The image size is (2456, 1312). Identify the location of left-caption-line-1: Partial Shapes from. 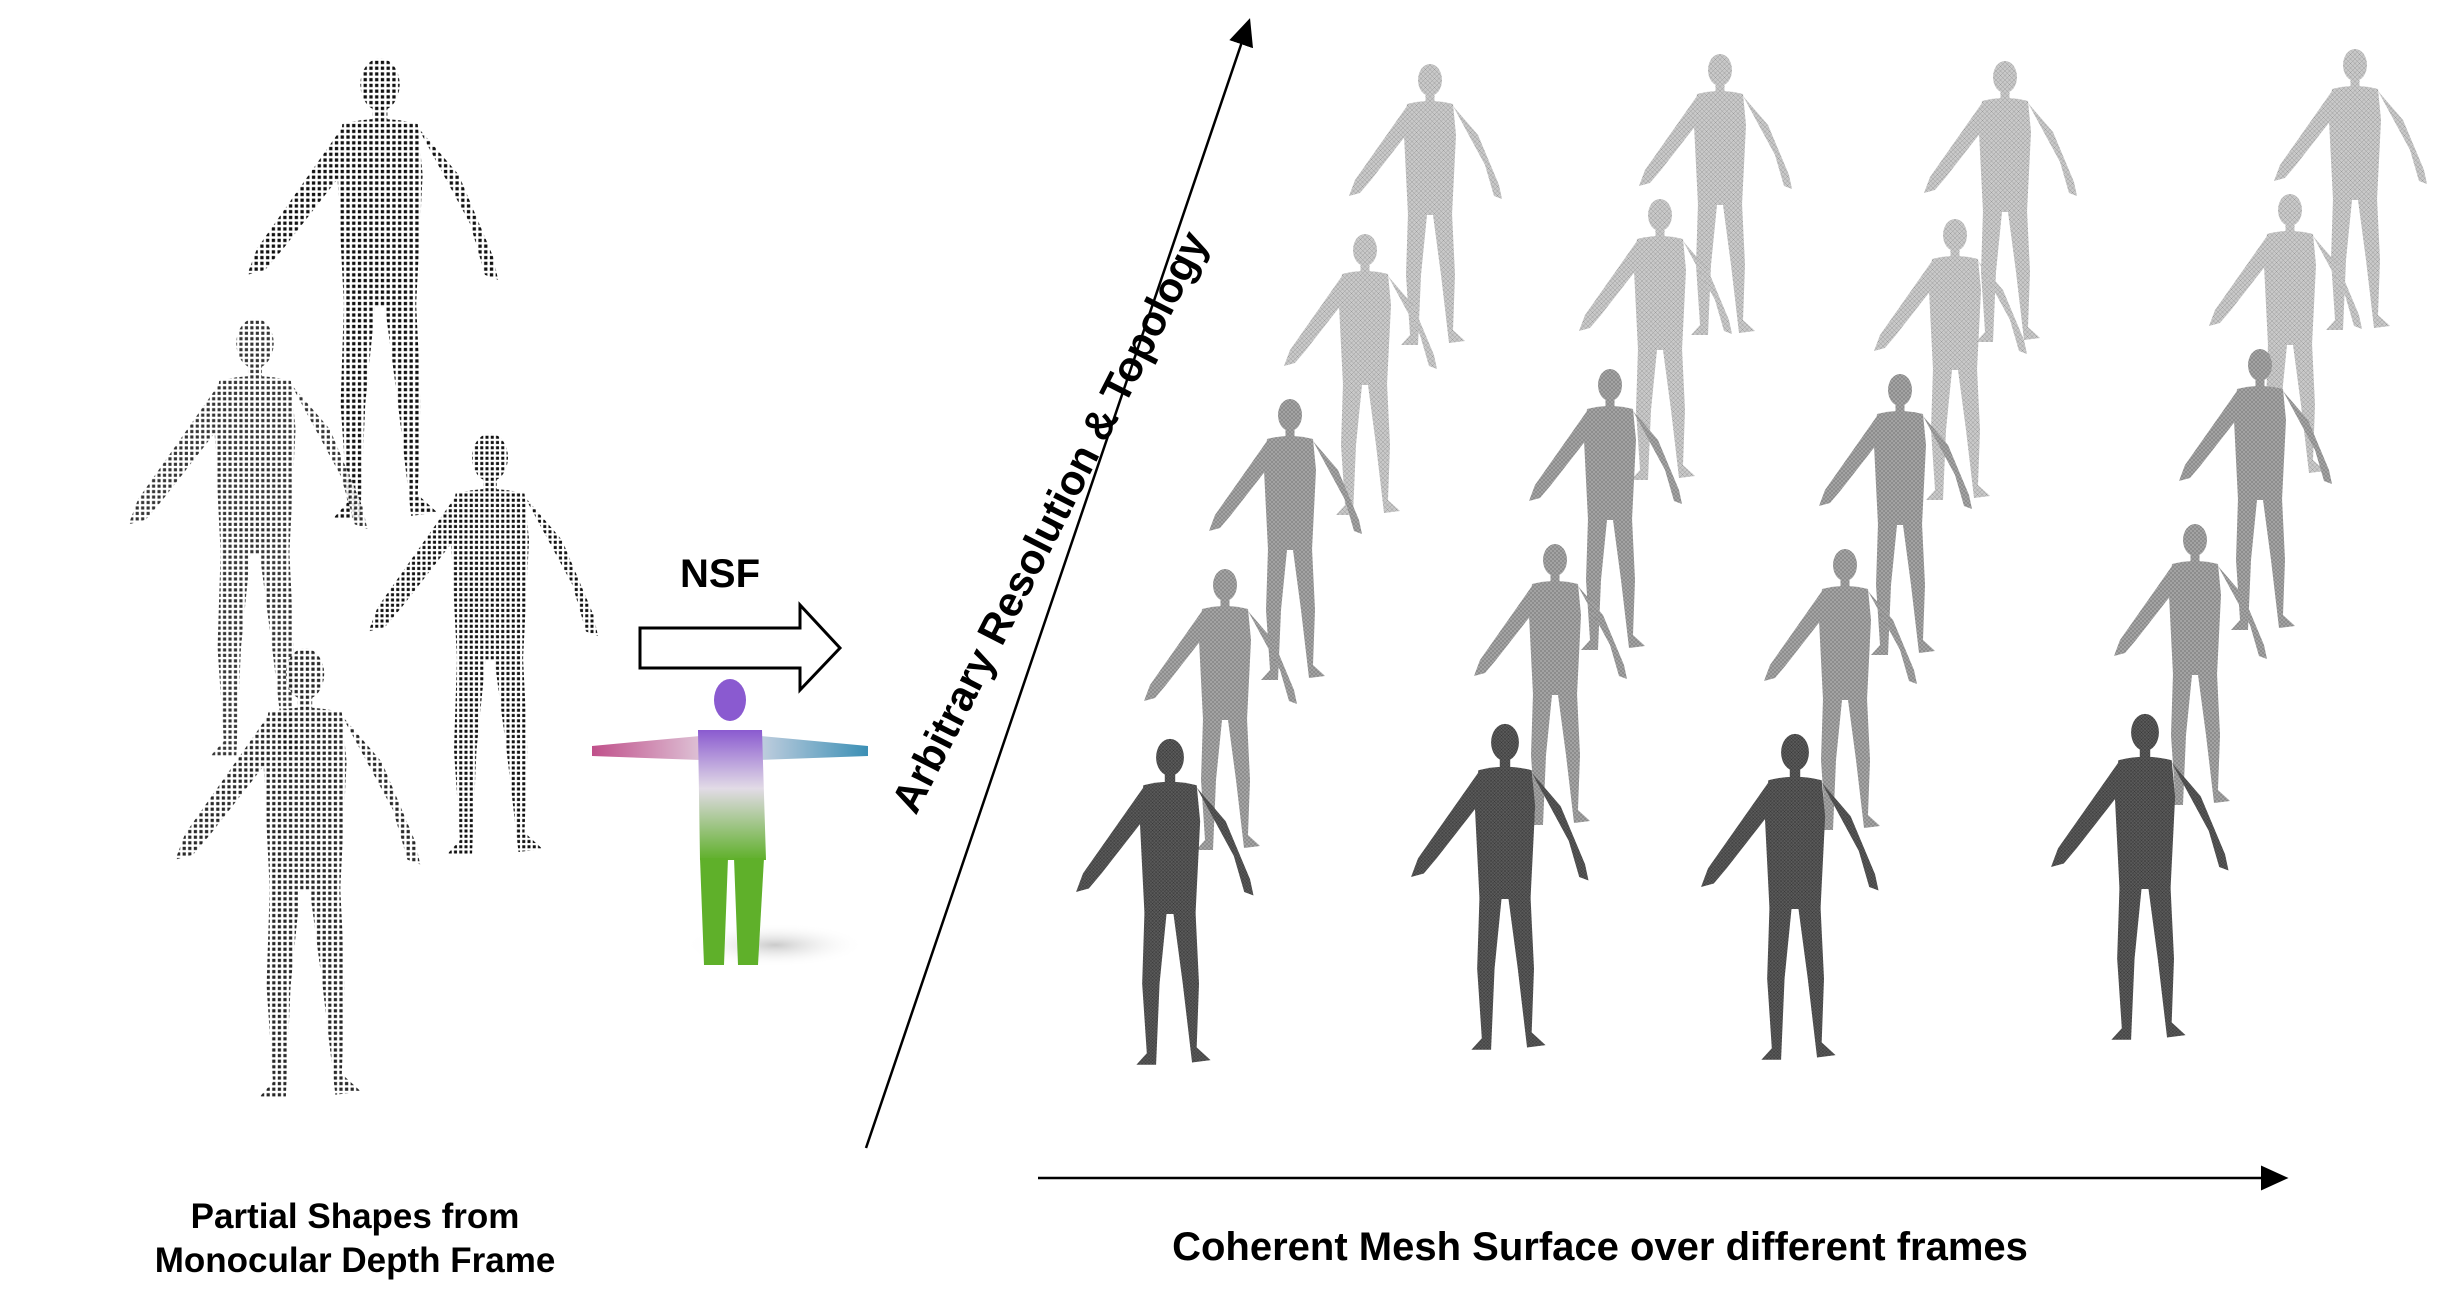
(355, 1216).